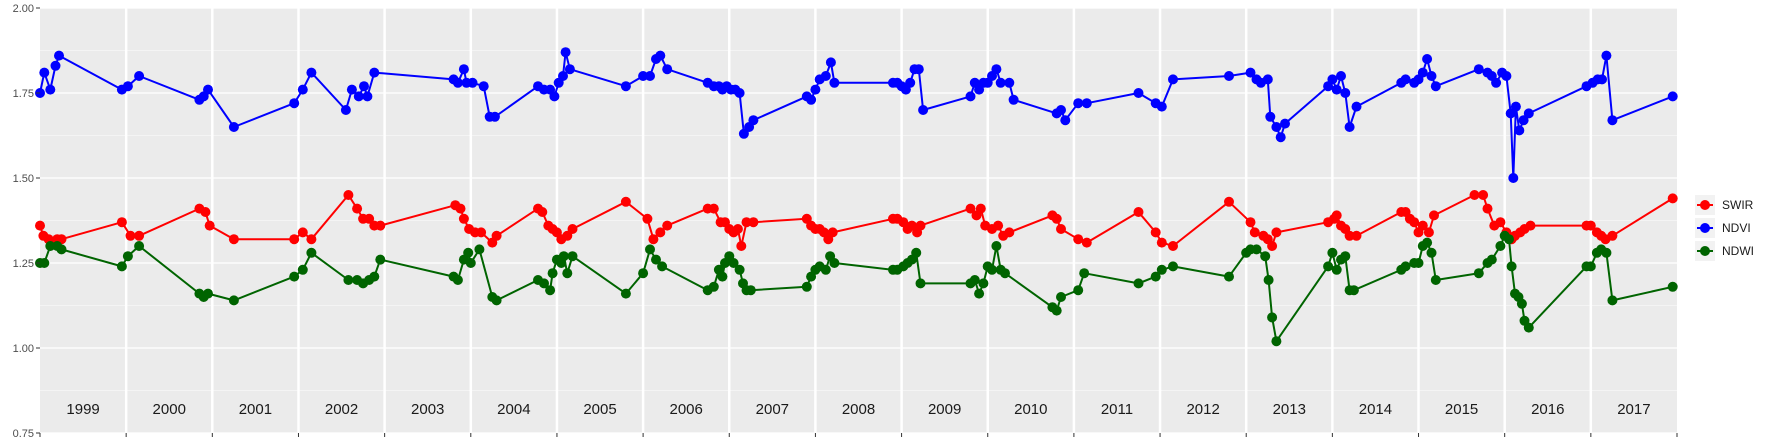 The width and height of the screenshot is (1773, 447). What do you see at coordinates (1738, 251) in the screenshot?
I see `ndwi-legend-label: NDWI` at bounding box center [1738, 251].